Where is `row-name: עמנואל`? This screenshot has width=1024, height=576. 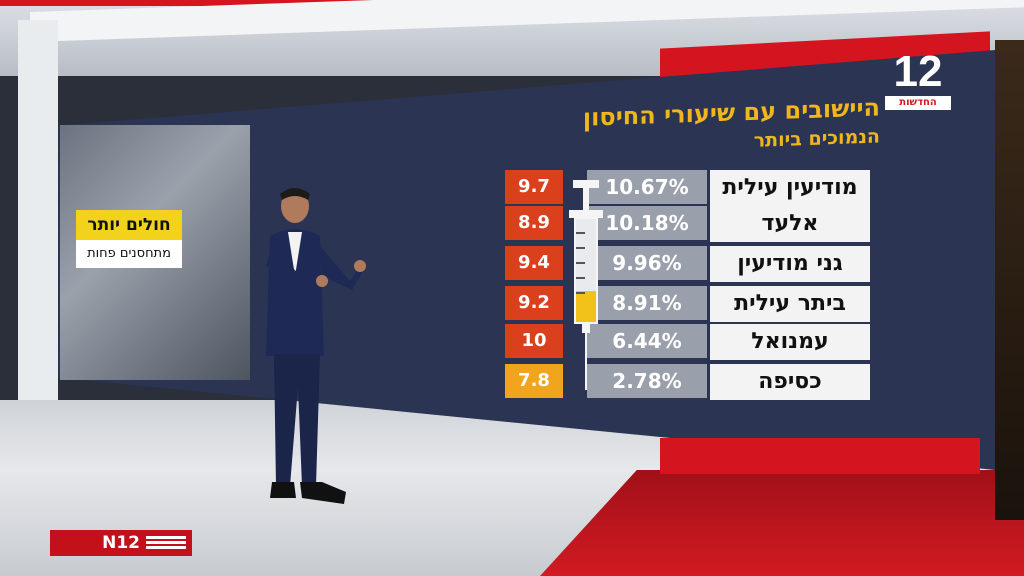 row-name: עמנואל is located at coordinates (790, 342).